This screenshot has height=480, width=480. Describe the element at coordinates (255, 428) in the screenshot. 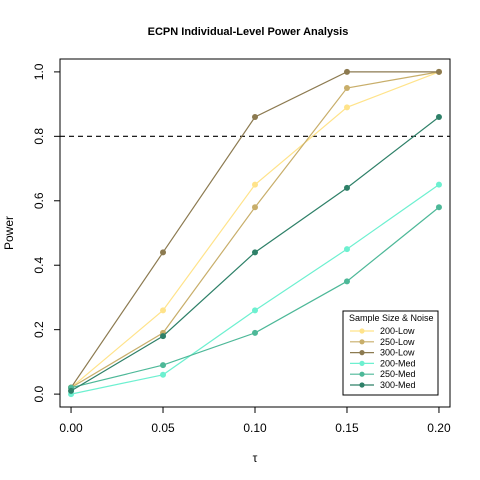

I see `x-tick-label: 0.10` at that location.